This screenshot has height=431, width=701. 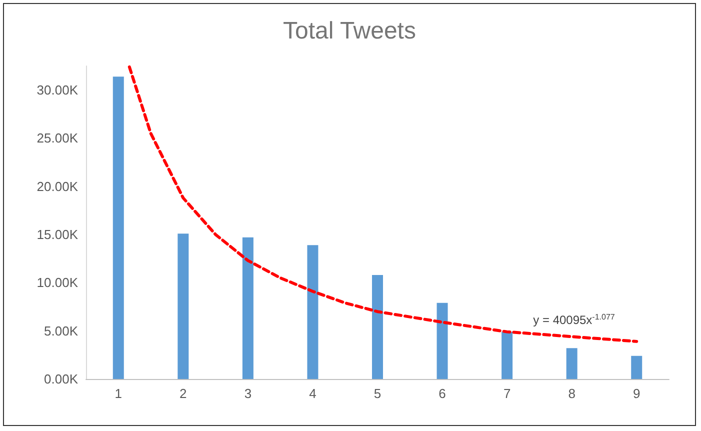 What do you see at coordinates (118, 393) in the screenshot?
I see `x-tick-label: 1` at bounding box center [118, 393].